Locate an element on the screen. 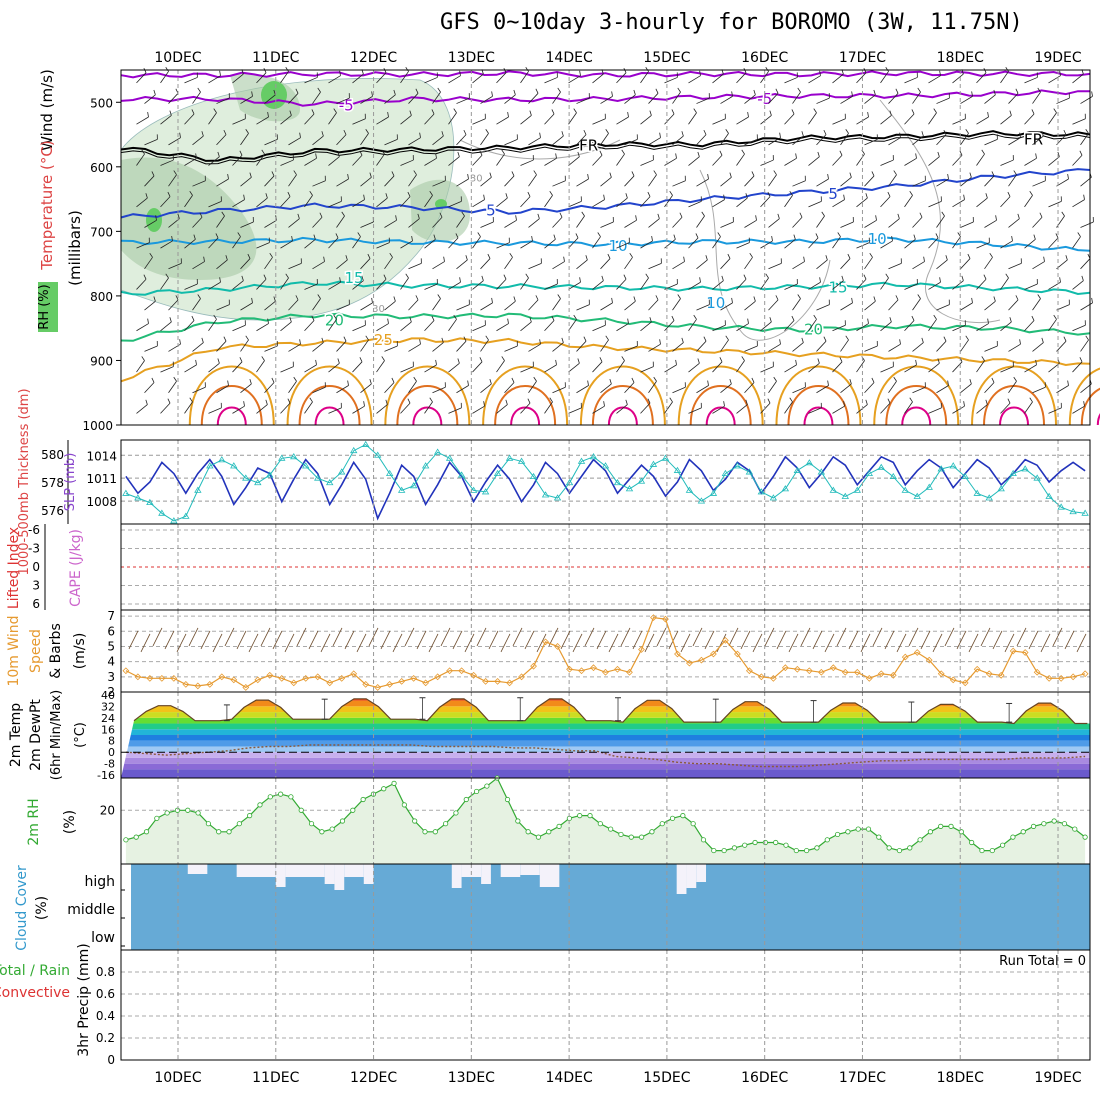 This screenshot has width=1100, height=1104. date-label-top: 15DEC is located at coordinates (666, 58).